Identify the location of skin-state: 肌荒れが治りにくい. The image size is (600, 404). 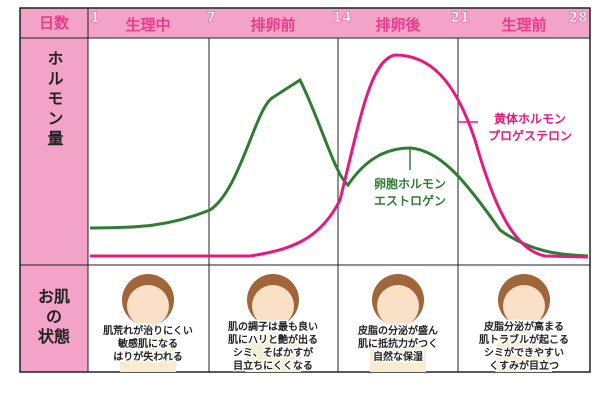
(148, 330).